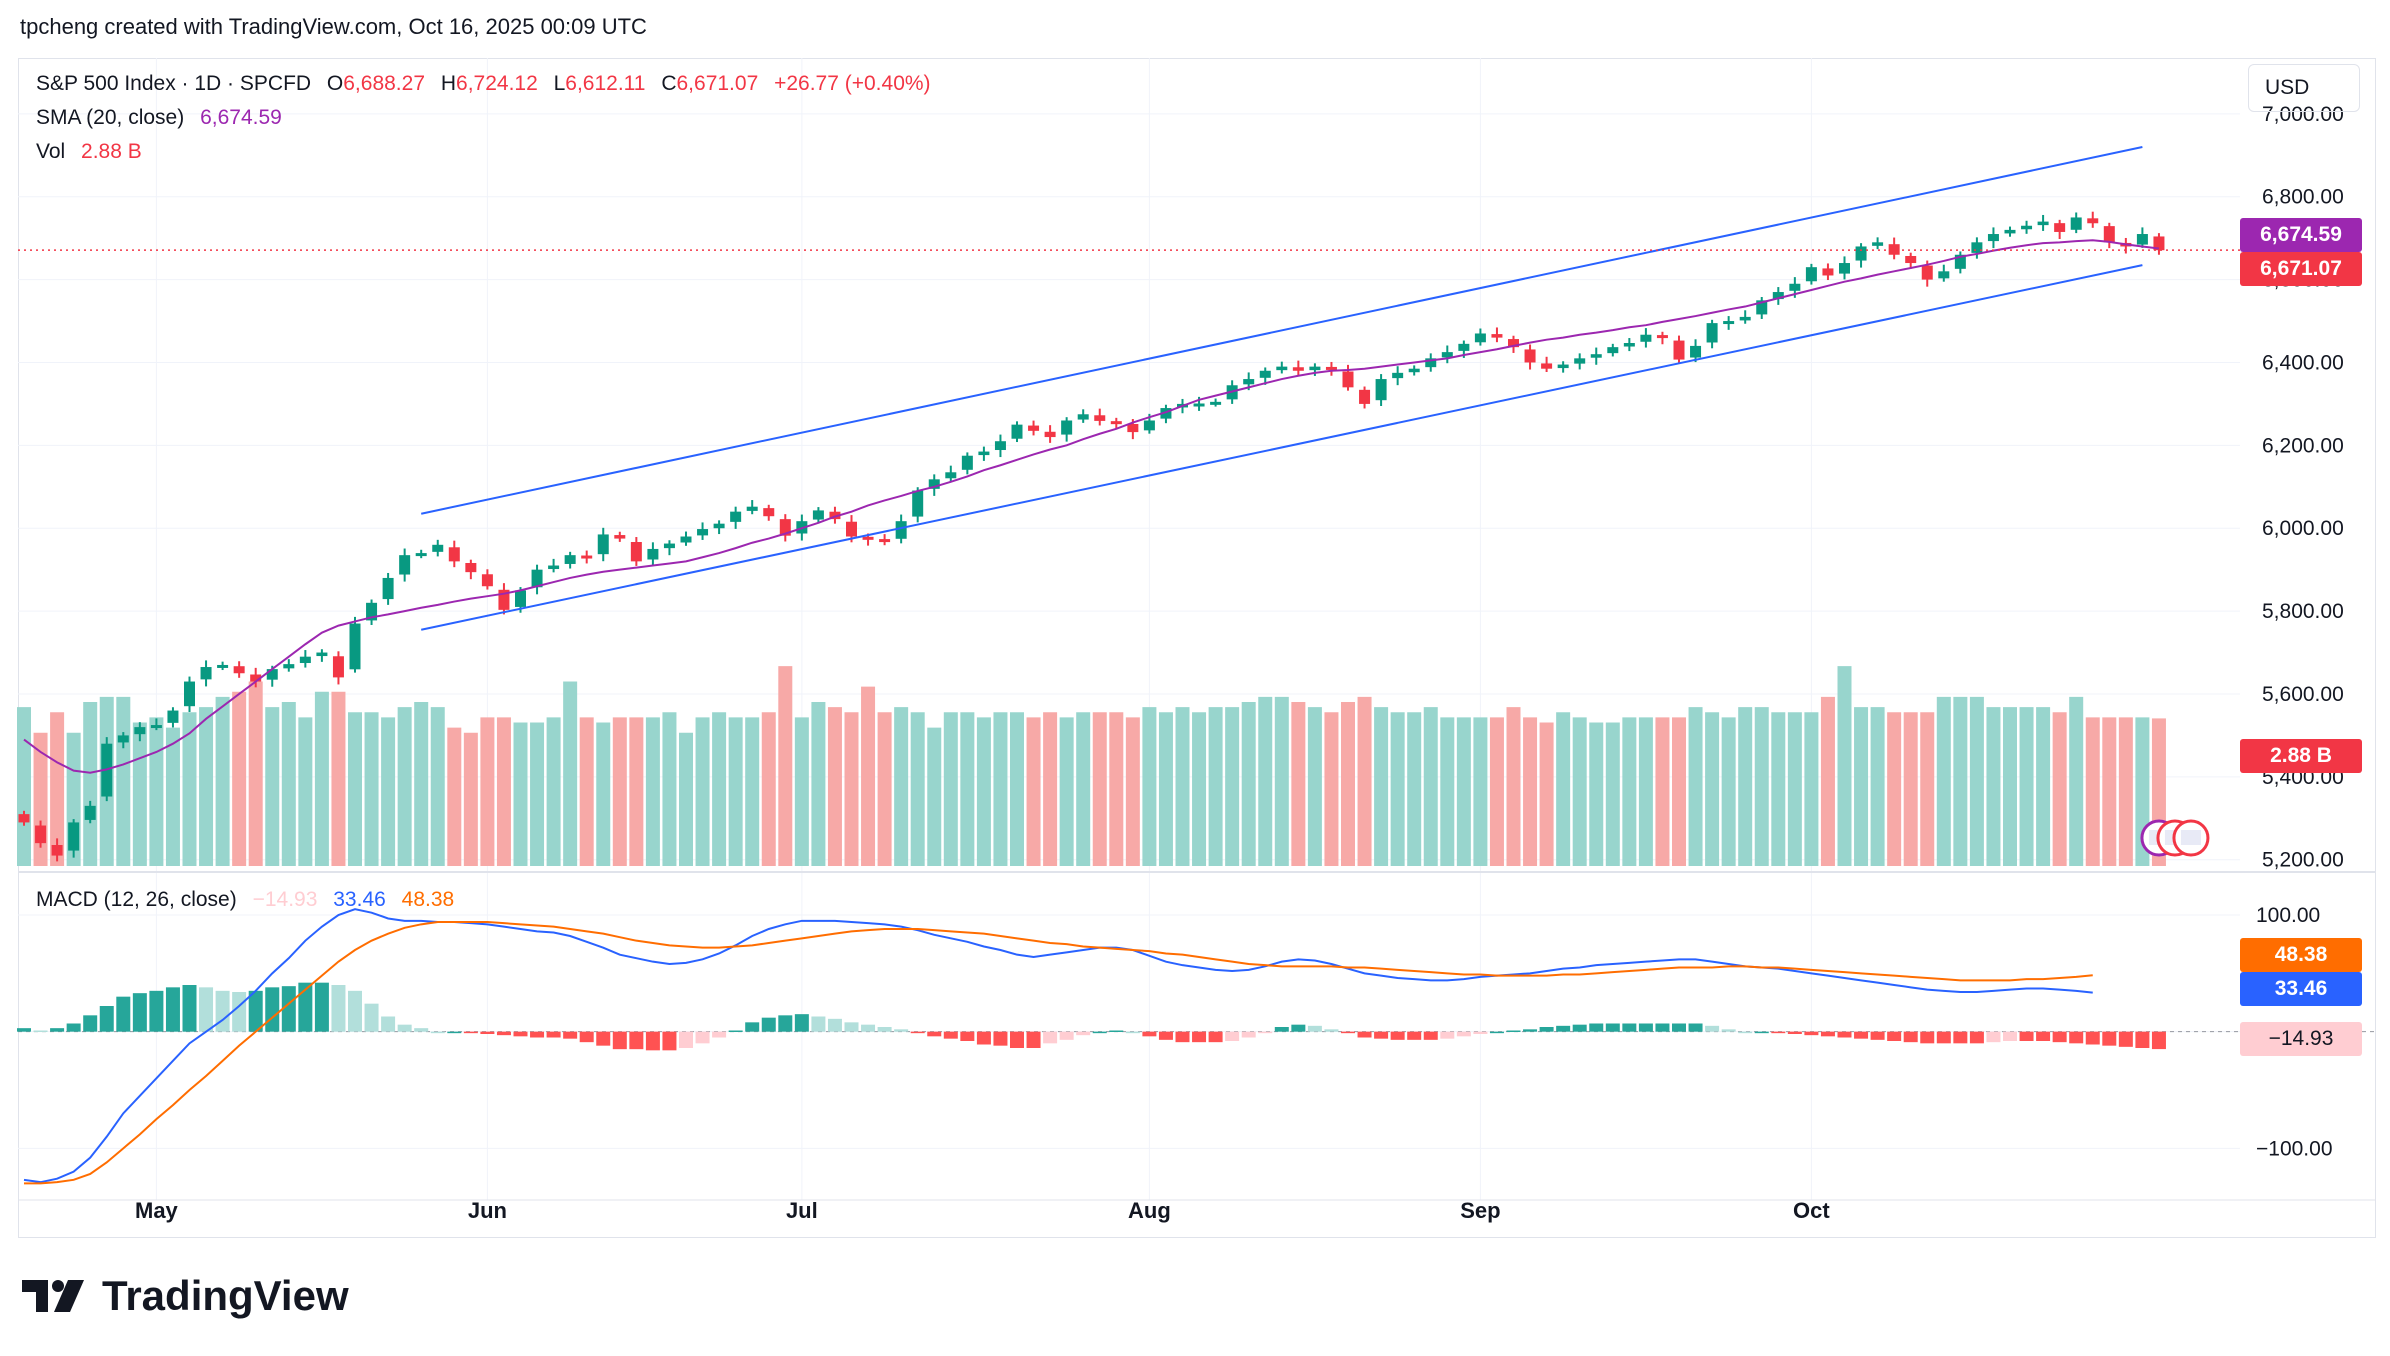  What do you see at coordinates (2303, 528) in the screenshot?
I see `price-axis-label: 6,000.00` at bounding box center [2303, 528].